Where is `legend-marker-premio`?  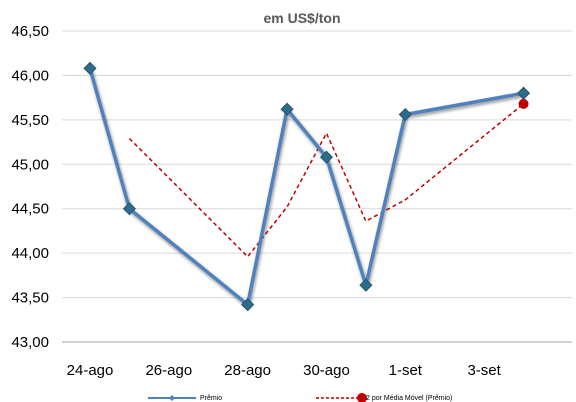
legend-marker-premio is located at coordinates (172, 398).